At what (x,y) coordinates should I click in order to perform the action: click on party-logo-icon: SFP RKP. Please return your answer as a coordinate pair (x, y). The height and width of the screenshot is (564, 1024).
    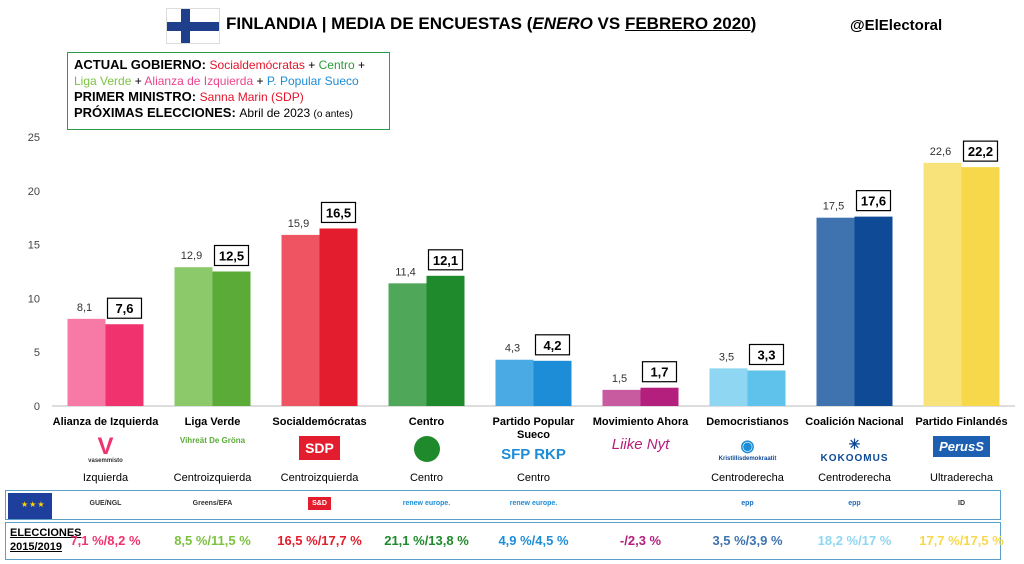
    Looking at the image, I should click on (533, 454).